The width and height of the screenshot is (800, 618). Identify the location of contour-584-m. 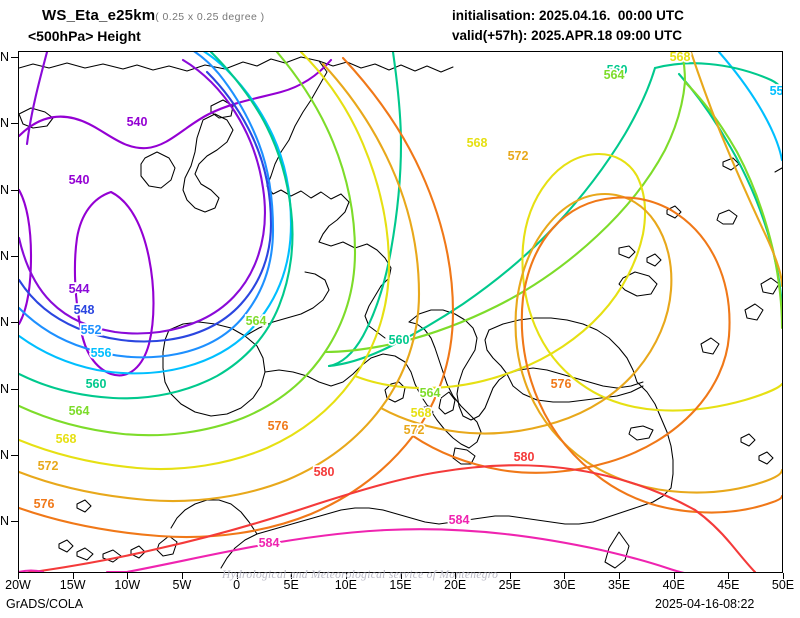
(364, 550).